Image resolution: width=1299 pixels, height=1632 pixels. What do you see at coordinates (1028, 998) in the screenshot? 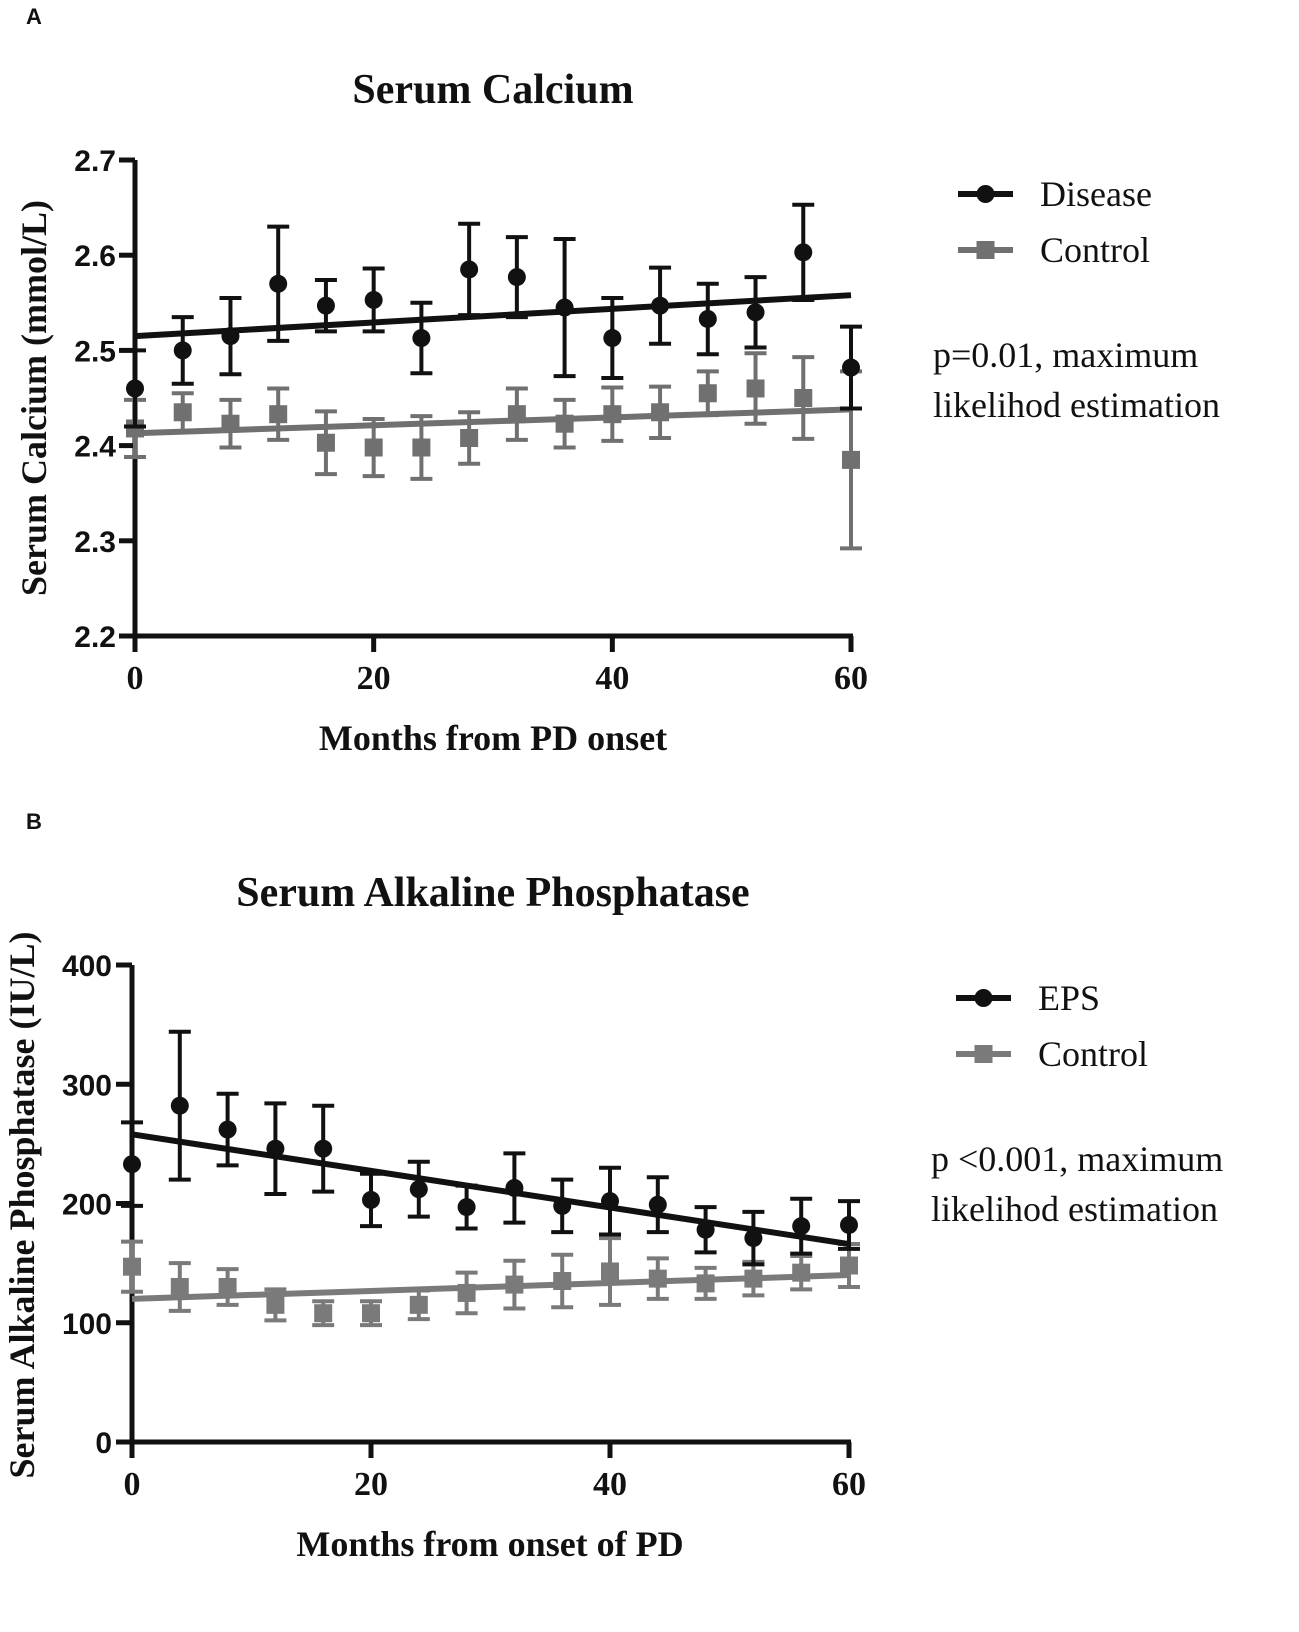
I see `legend-entry-eps: EPS` at bounding box center [1028, 998].